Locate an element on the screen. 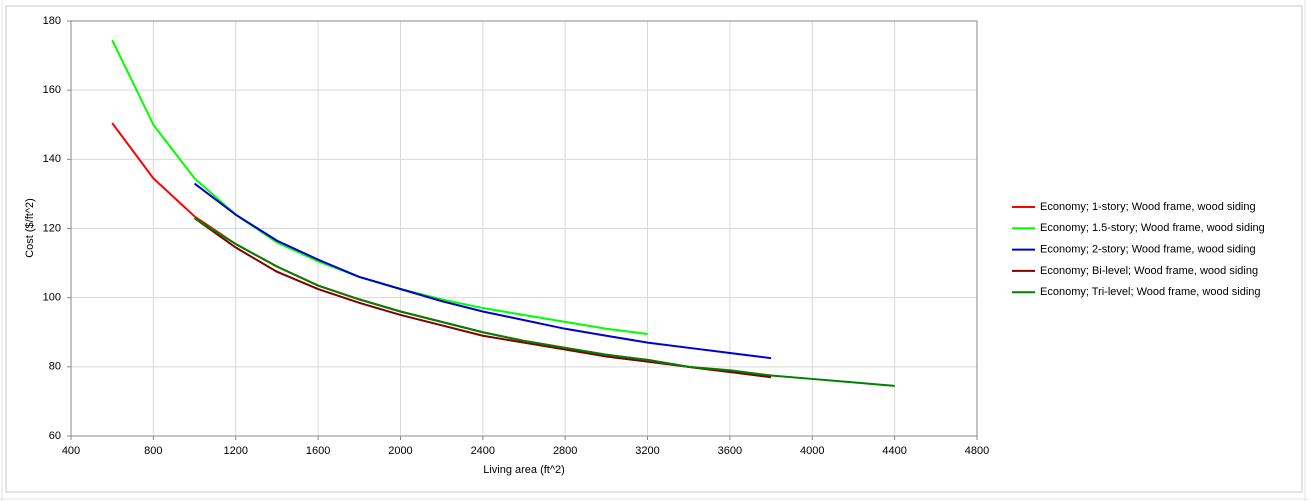 This screenshot has width=1309, height=501. y-axis-title: Cost ($/ft^2) is located at coordinates (30, 228).